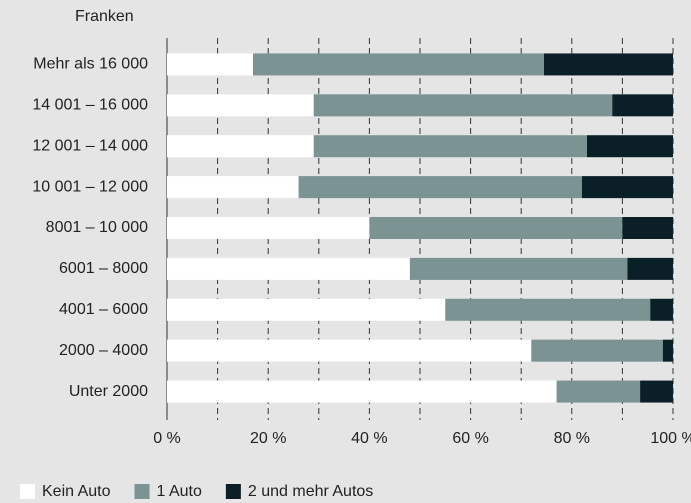 The height and width of the screenshot is (503, 691). What do you see at coordinates (90, 105) in the screenshot?
I see `y-tick-label: 14 001 – 16 000` at bounding box center [90, 105].